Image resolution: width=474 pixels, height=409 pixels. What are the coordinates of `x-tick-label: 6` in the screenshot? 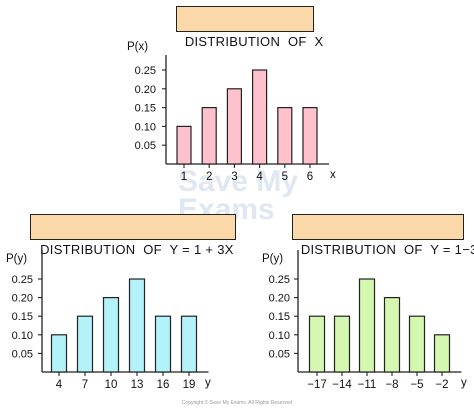 It's located at (310, 177).